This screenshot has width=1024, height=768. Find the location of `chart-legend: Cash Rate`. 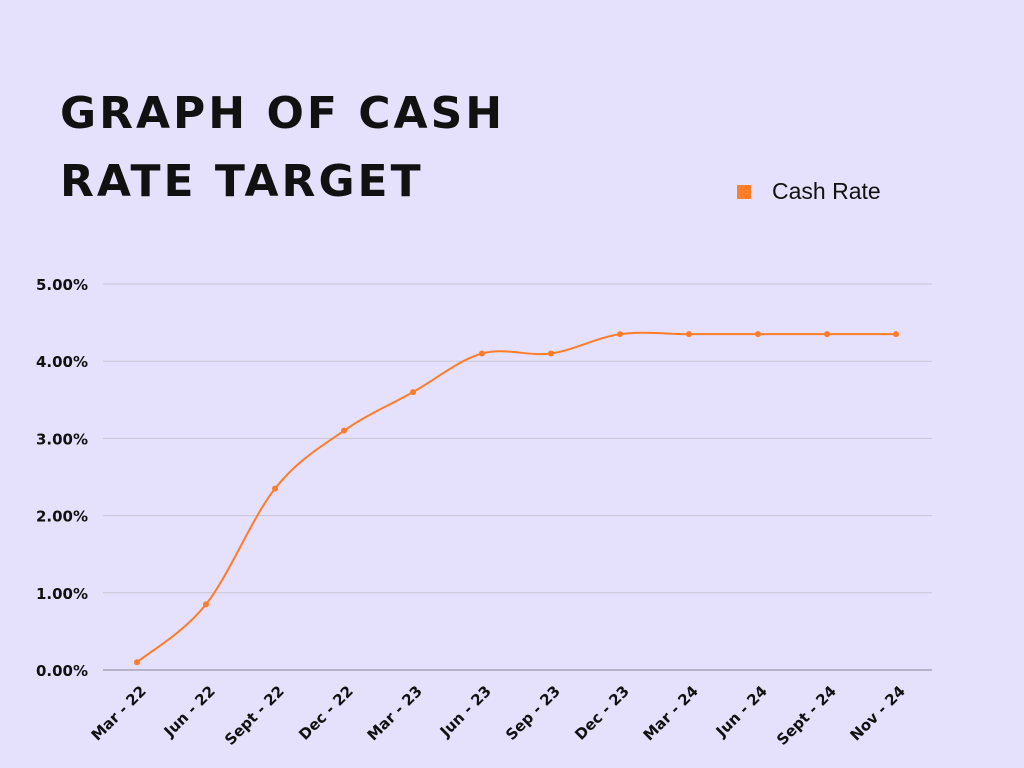

chart-legend: Cash Rate is located at coordinates (809, 191).